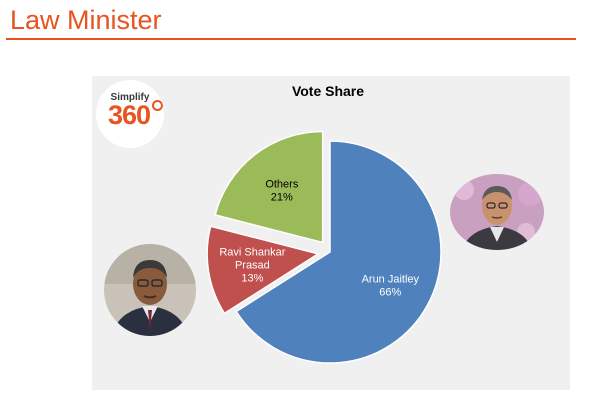  What do you see at coordinates (497, 212) in the screenshot?
I see `photo-arun-jaitley` at bounding box center [497, 212].